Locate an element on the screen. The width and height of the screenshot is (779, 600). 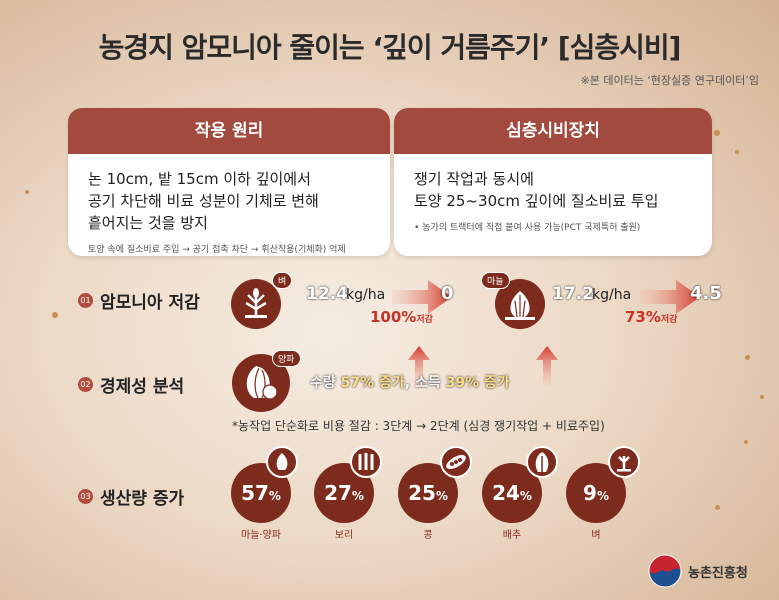
device-card-text: 쟁기 작업과 동시에 토양 25~30cm 깊이에 질소비료 투입 is located at coordinates (554, 190).